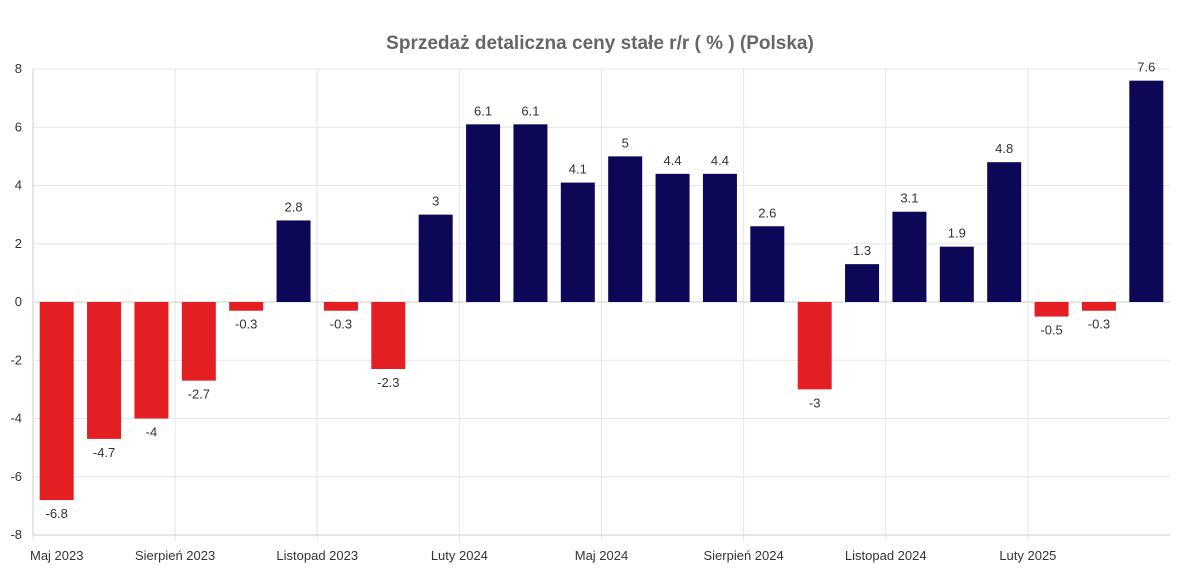 Image resolution: width=1200 pixels, height=569 pixels. What do you see at coordinates (1051, 330) in the screenshot?
I see `bar-value-label: -0.5` at bounding box center [1051, 330].